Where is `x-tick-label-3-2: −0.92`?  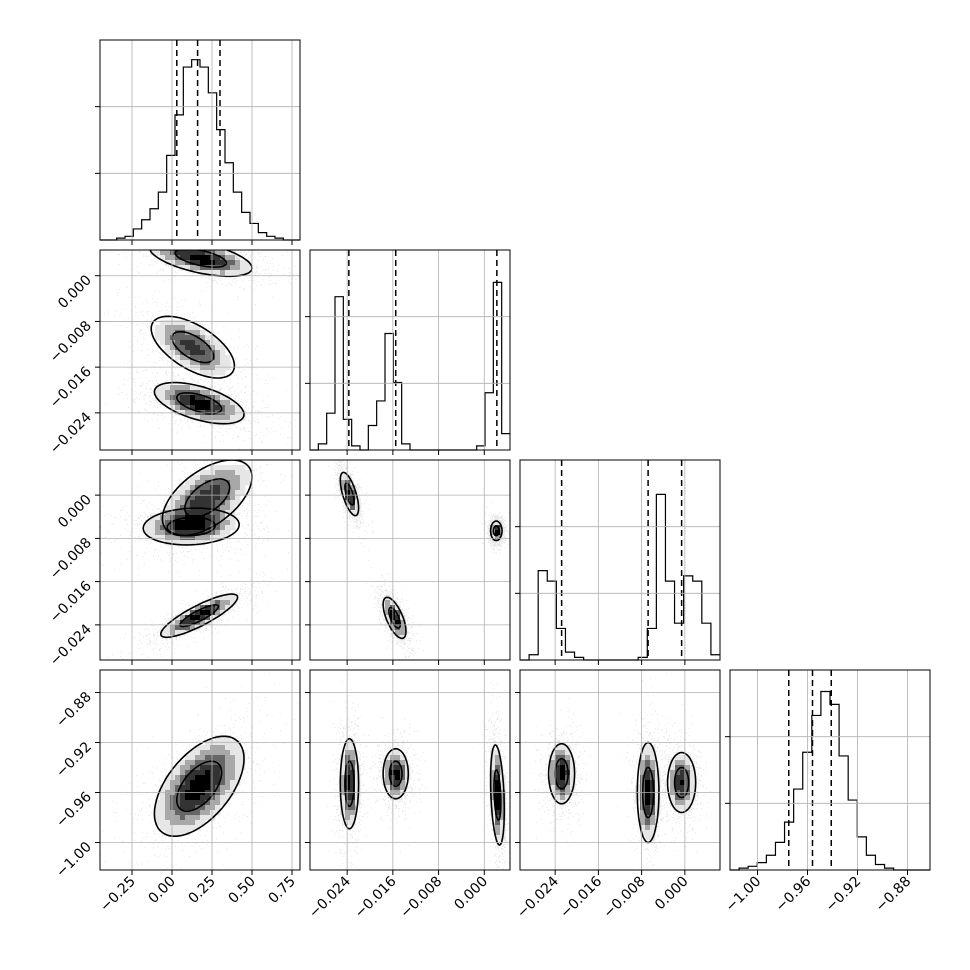 x-tick-label-3-2: −0.92 is located at coordinates (844, 895).